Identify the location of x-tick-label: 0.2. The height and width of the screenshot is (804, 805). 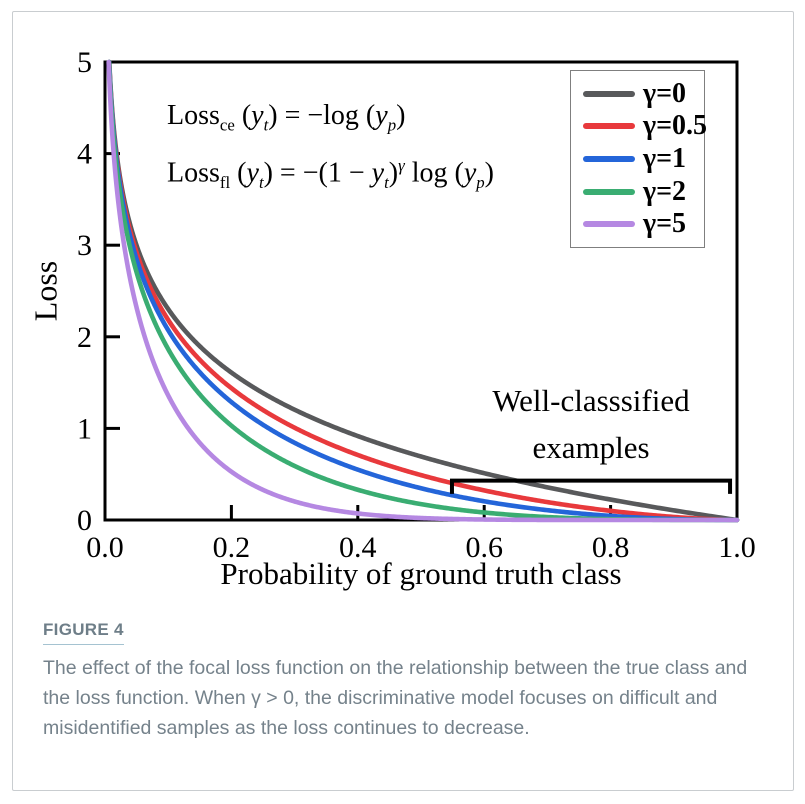
(232, 547).